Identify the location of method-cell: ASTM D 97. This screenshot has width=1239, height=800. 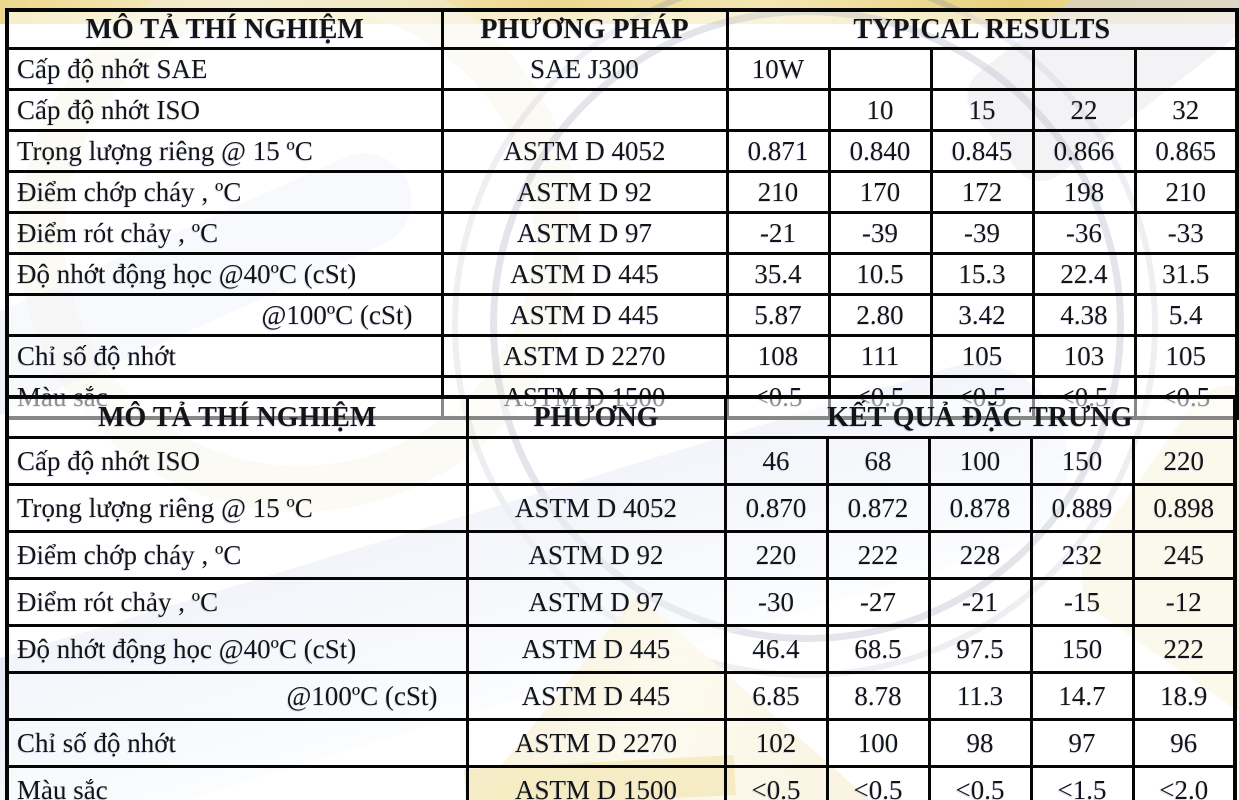
(584, 233).